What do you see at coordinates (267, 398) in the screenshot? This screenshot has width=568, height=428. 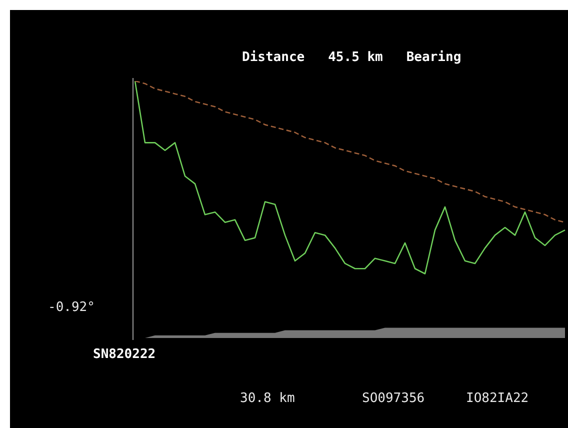 I see `text: 30.8 km` at bounding box center [267, 398].